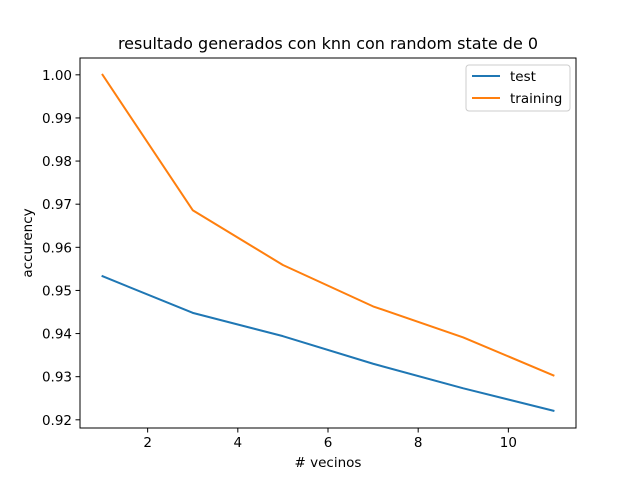 The width and height of the screenshot is (640, 480). I want to click on x-tick-label: 2, so click(147, 443).